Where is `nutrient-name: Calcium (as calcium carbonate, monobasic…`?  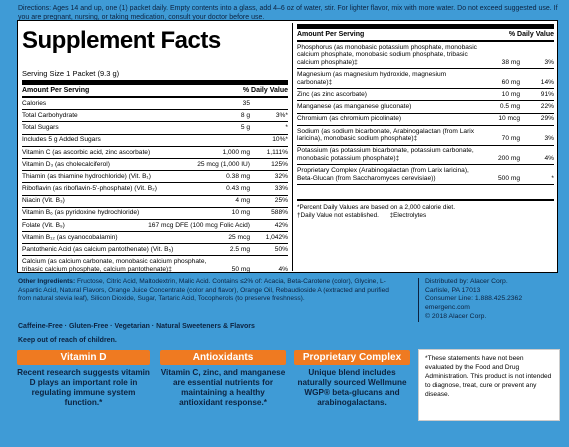 nutrient-name: Calcium (as calcium carbonate, monobasic… is located at coordinates (114, 265).